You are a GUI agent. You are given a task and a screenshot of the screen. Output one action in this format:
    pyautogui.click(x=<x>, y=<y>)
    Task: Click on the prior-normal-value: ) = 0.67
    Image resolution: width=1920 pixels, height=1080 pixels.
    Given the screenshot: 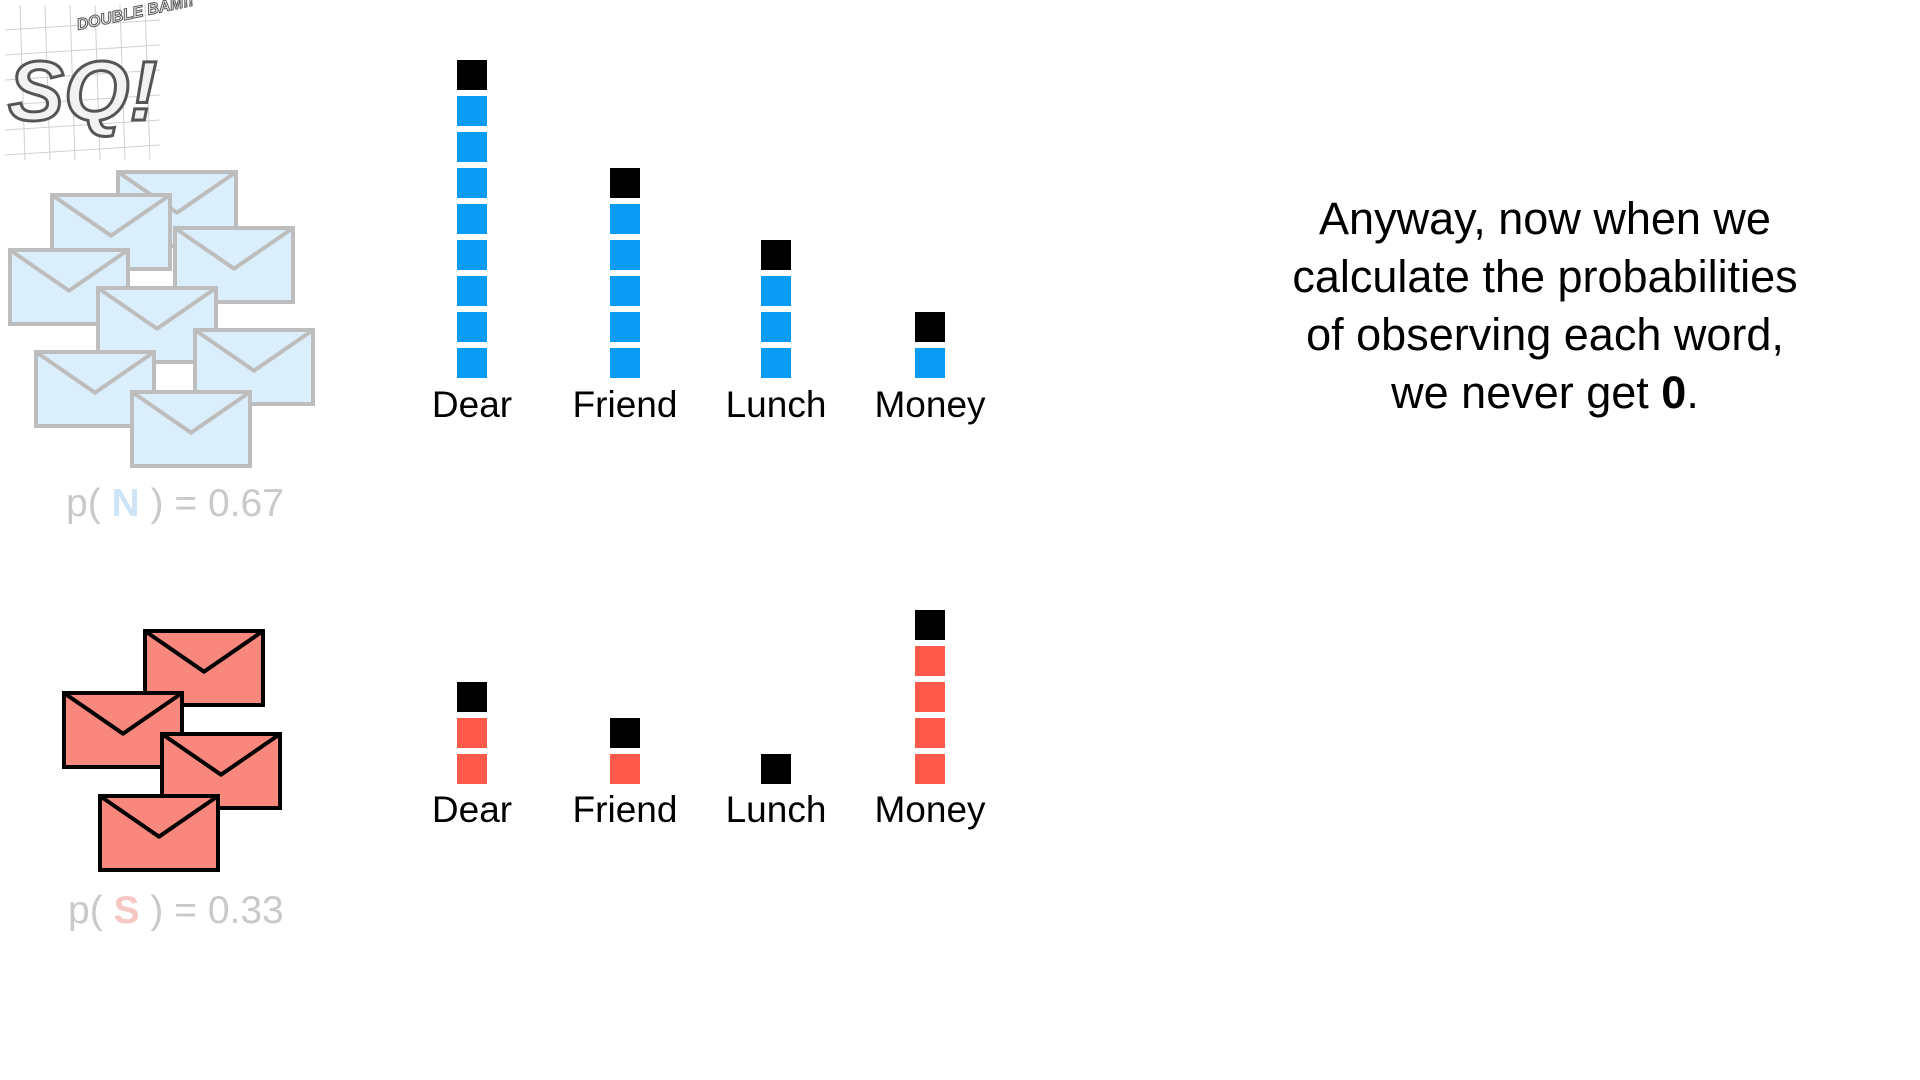 What is the action you would take?
    pyautogui.click(x=217, y=503)
    